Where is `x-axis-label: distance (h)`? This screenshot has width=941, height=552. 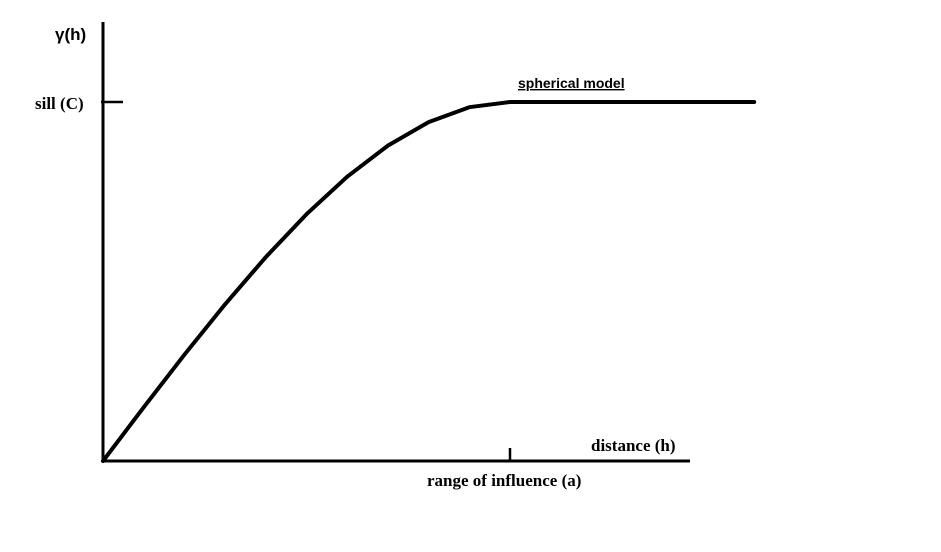 x-axis-label: distance (h) is located at coordinates (633, 445).